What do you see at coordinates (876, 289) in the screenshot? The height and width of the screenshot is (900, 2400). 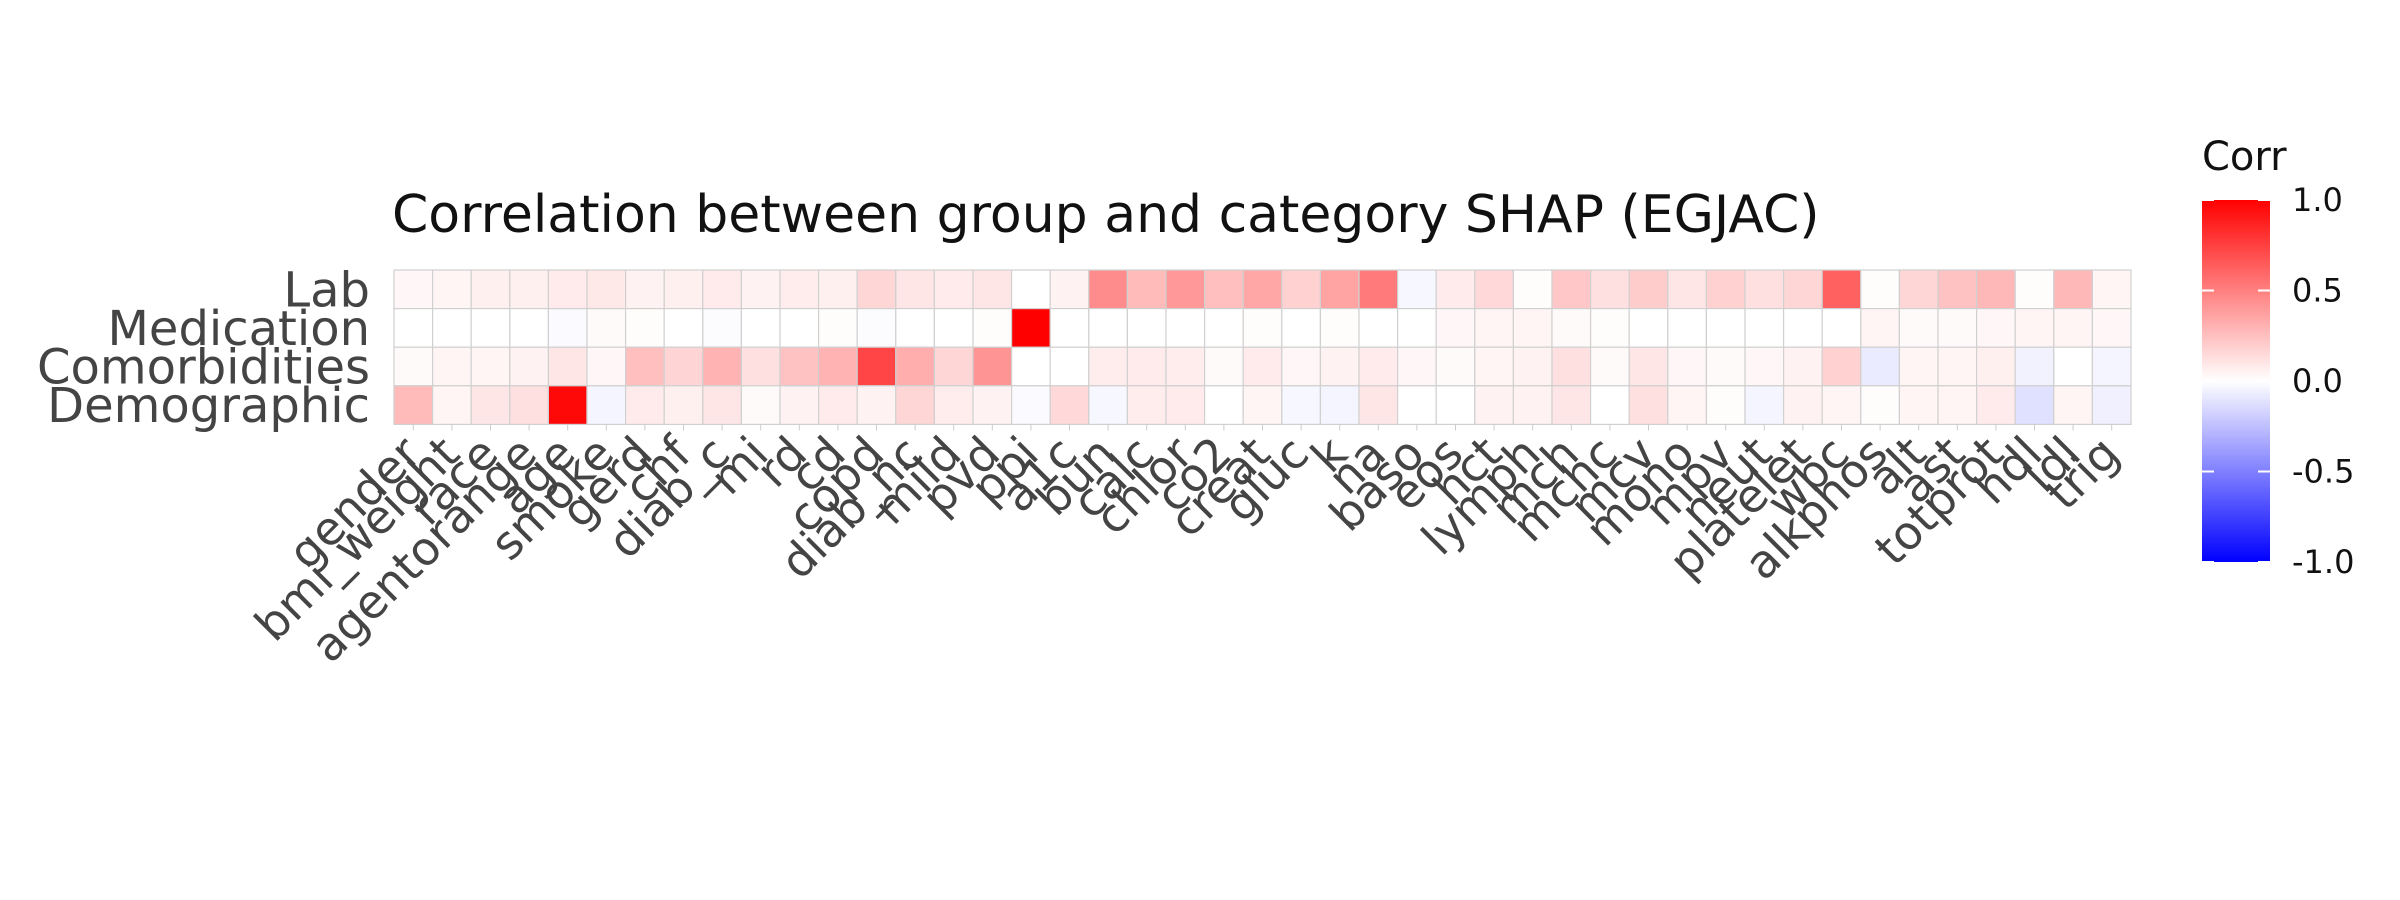 I see `heatmap-cell-lab-copd` at bounding box center [876, 289].